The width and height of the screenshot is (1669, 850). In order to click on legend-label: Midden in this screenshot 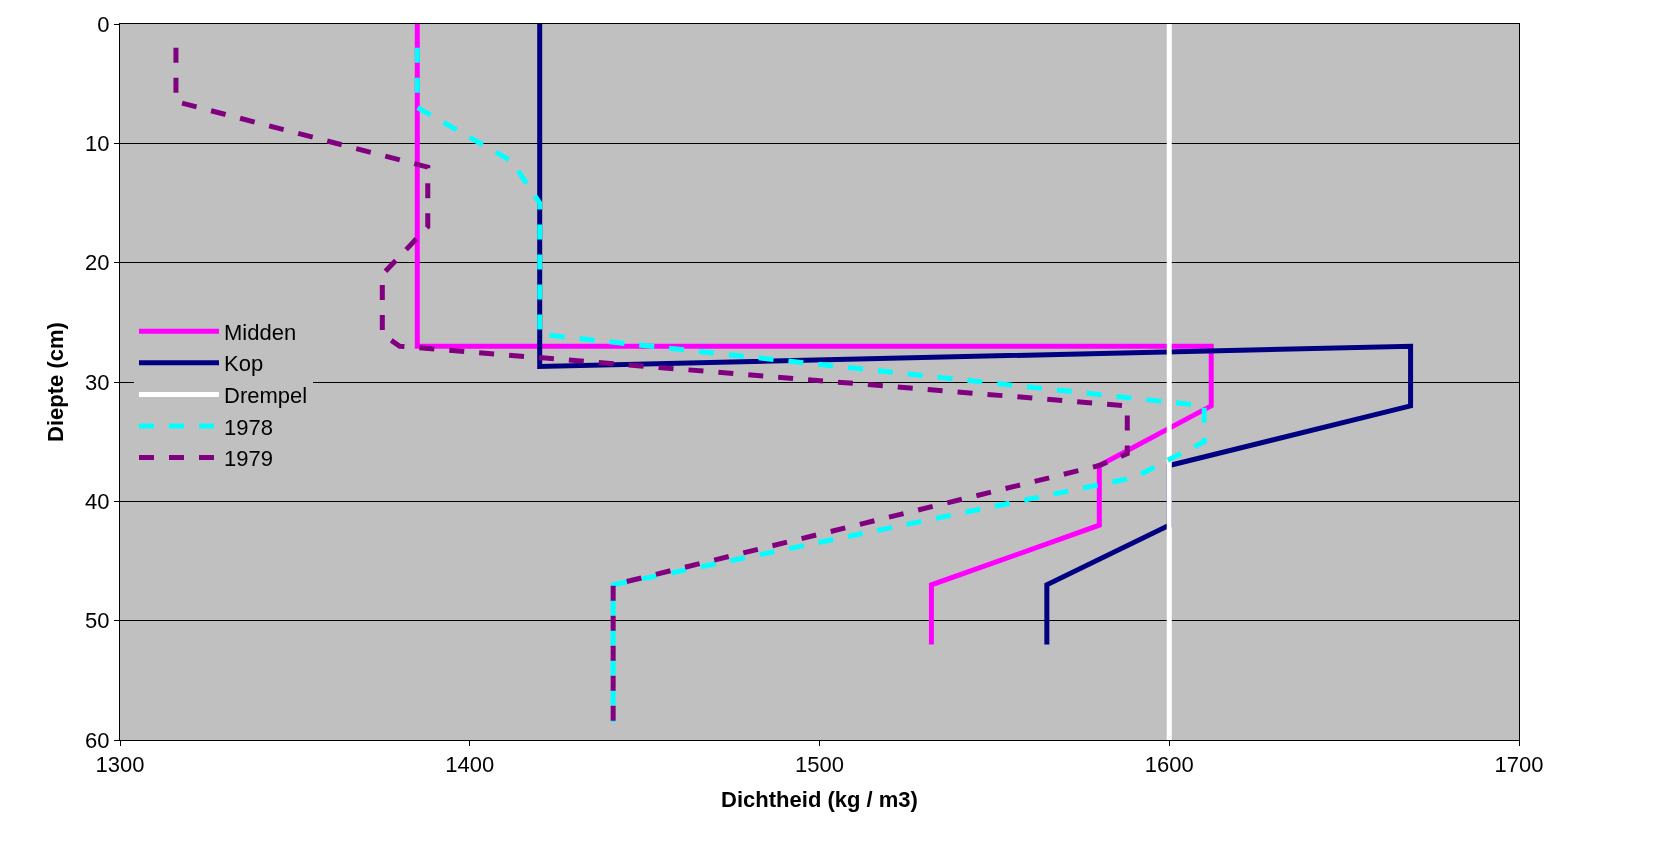, I will do `click(260, 332)`.